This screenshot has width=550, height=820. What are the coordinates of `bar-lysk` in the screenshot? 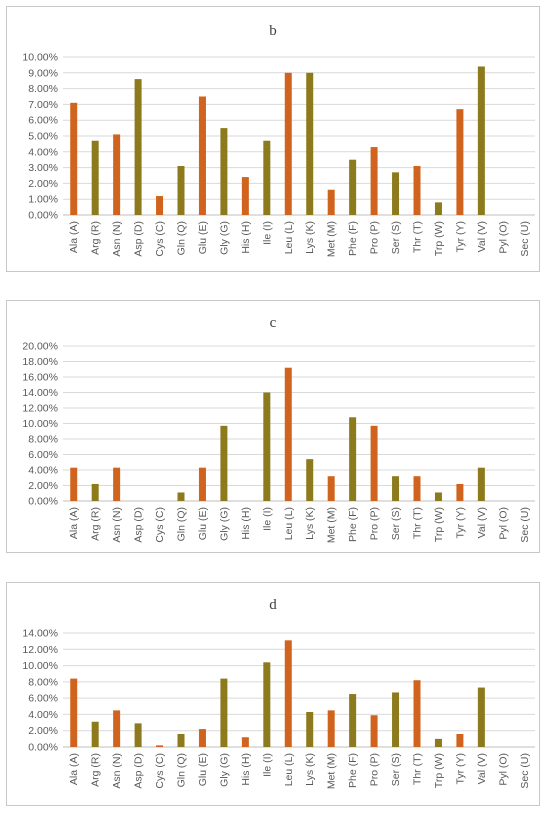 It's located at (310, 729).